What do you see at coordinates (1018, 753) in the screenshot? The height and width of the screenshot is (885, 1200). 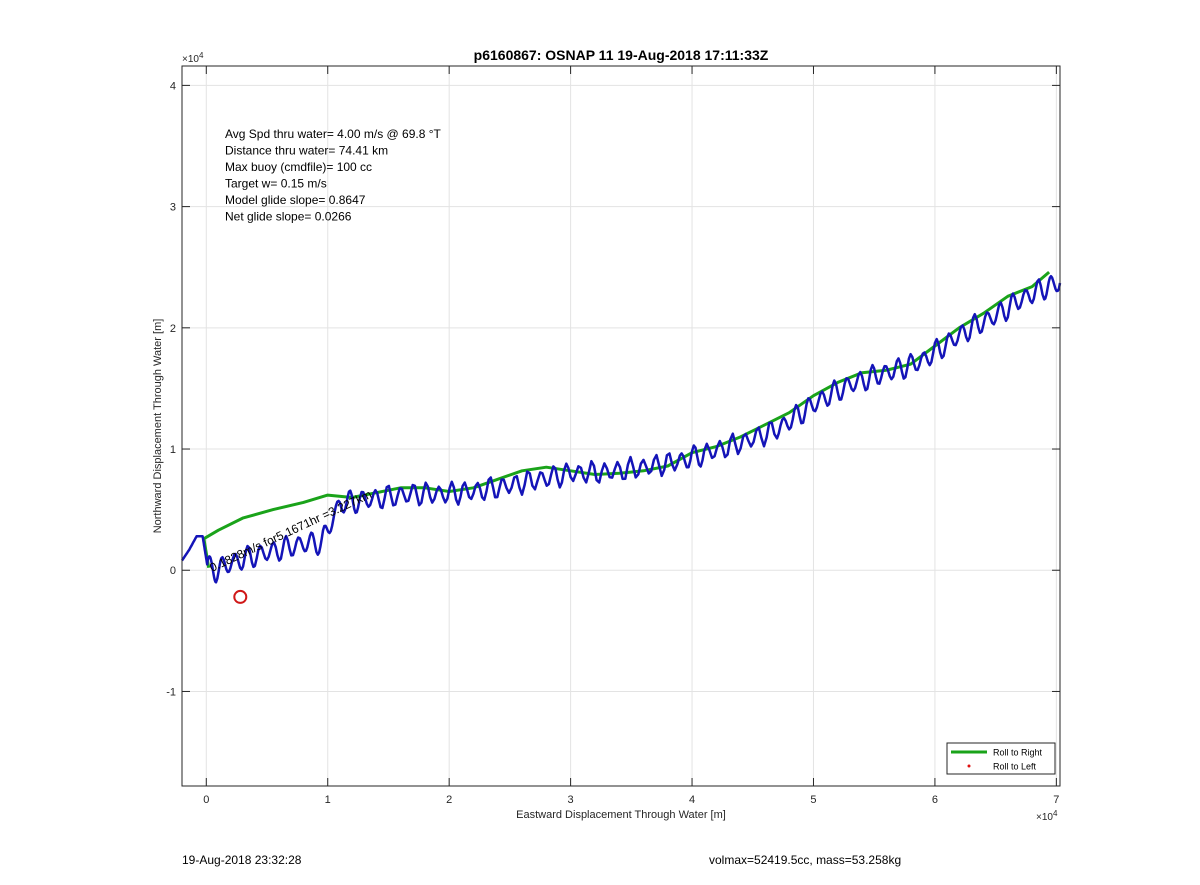 I see `legend-label: Roll to Right` at bounding box center [1018, 753].